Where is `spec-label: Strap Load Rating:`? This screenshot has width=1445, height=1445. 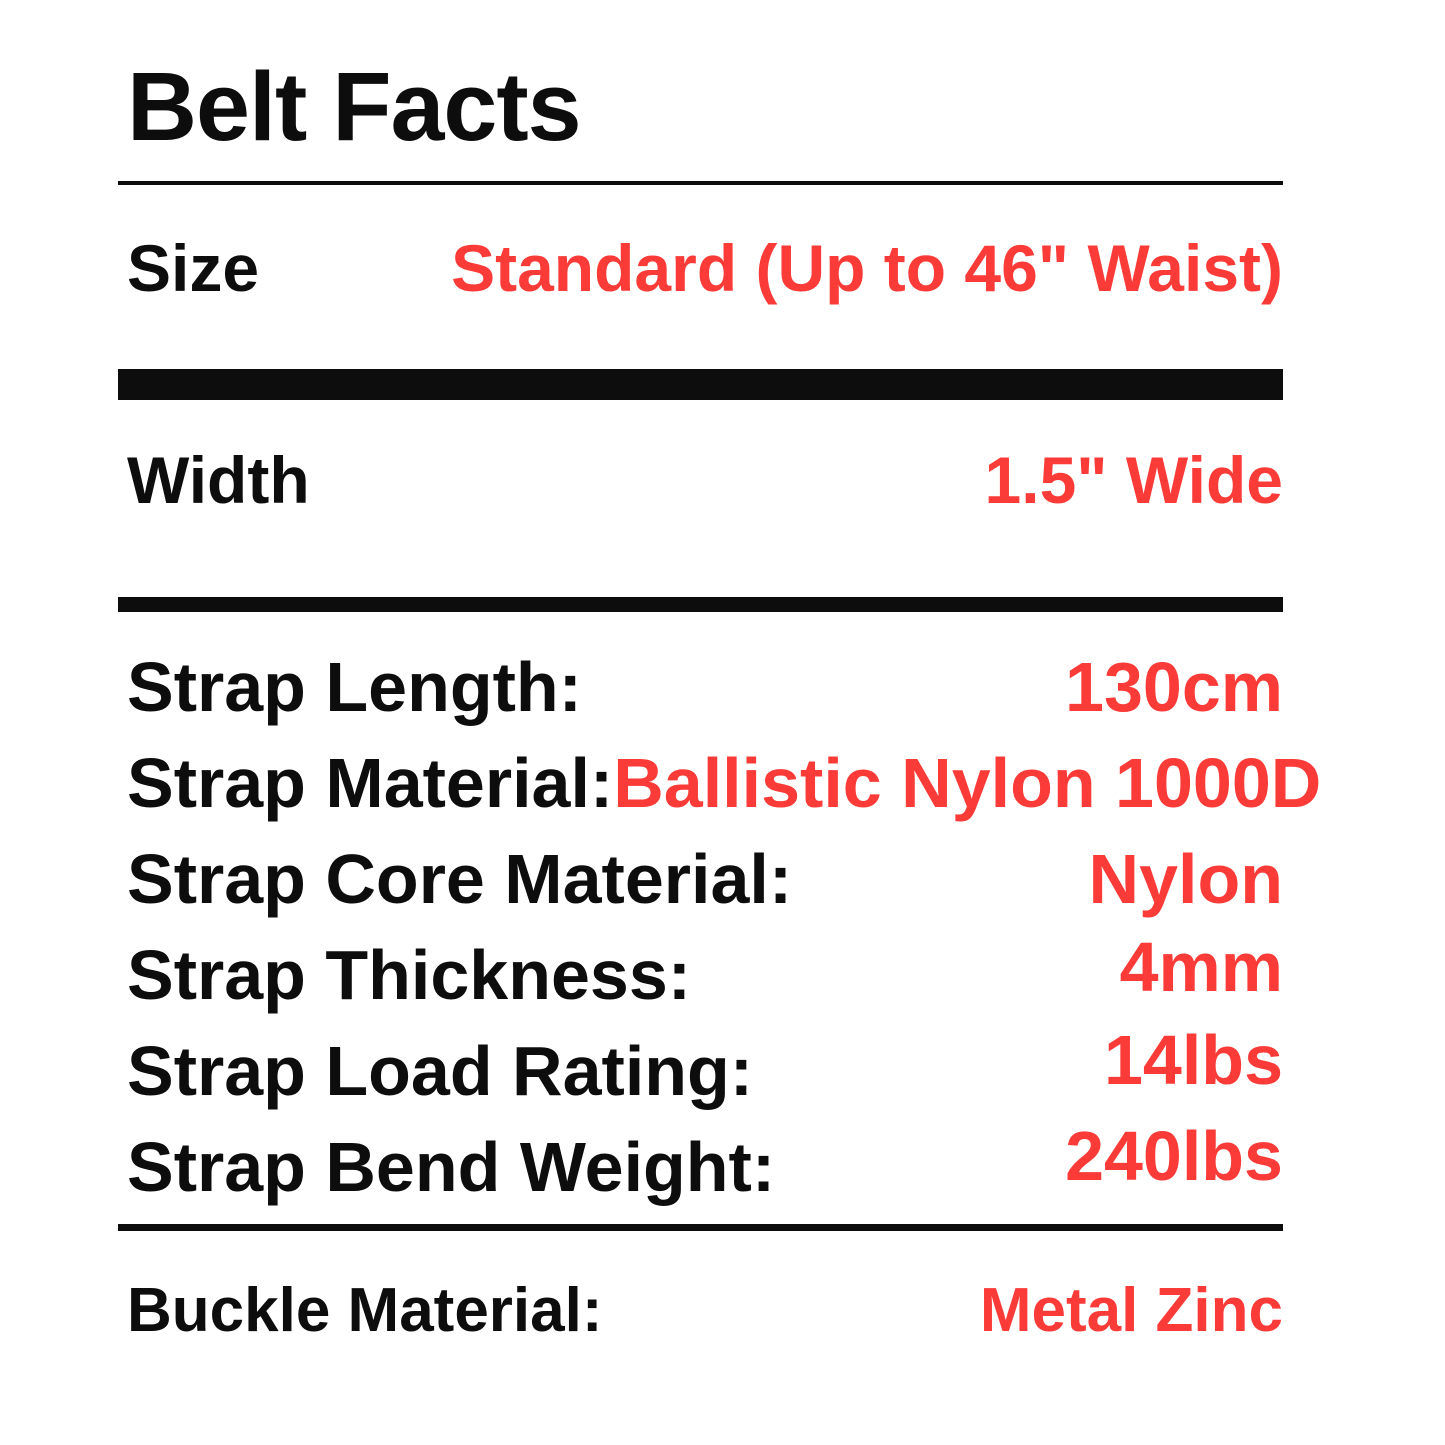 spec-label: Strap Load Rating: is located at coordinates (440, 1071).